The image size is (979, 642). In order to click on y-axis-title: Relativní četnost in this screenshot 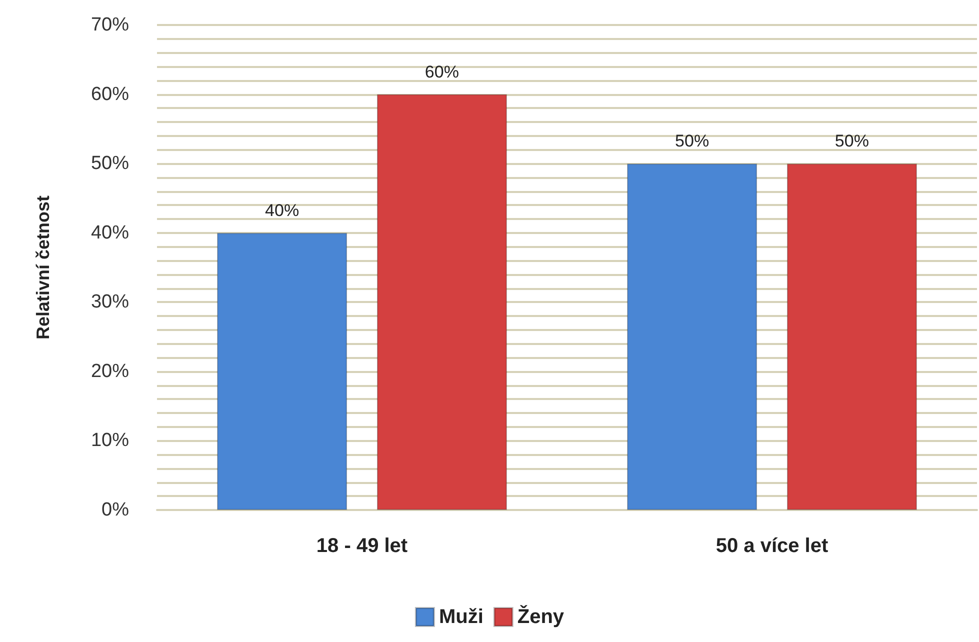, I will do `click(43, 267)`.